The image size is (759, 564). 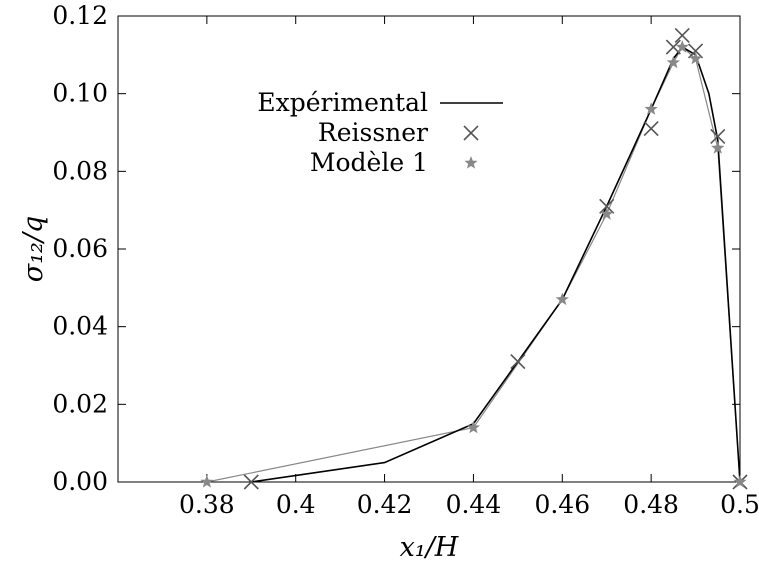 I want to click on legend-label: Reissner, so click(x=373, y=132).